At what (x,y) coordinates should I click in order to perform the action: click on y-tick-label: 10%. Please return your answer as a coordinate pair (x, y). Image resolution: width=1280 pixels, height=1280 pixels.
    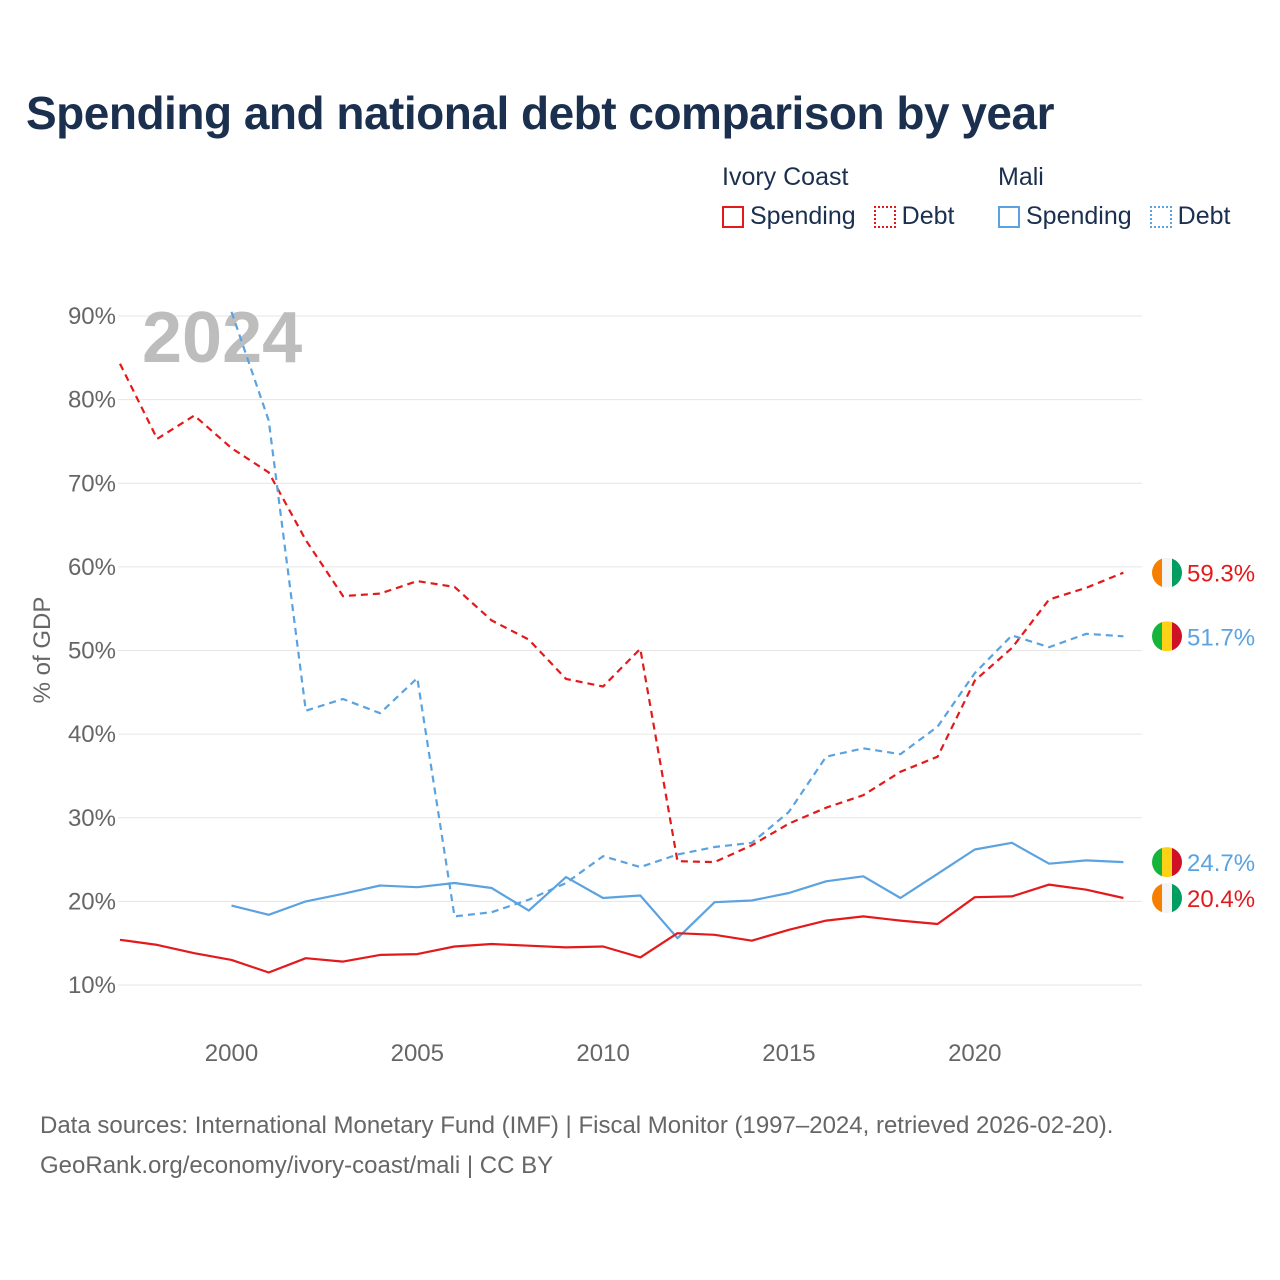
    Looking at the image, I should click on (92, 985).